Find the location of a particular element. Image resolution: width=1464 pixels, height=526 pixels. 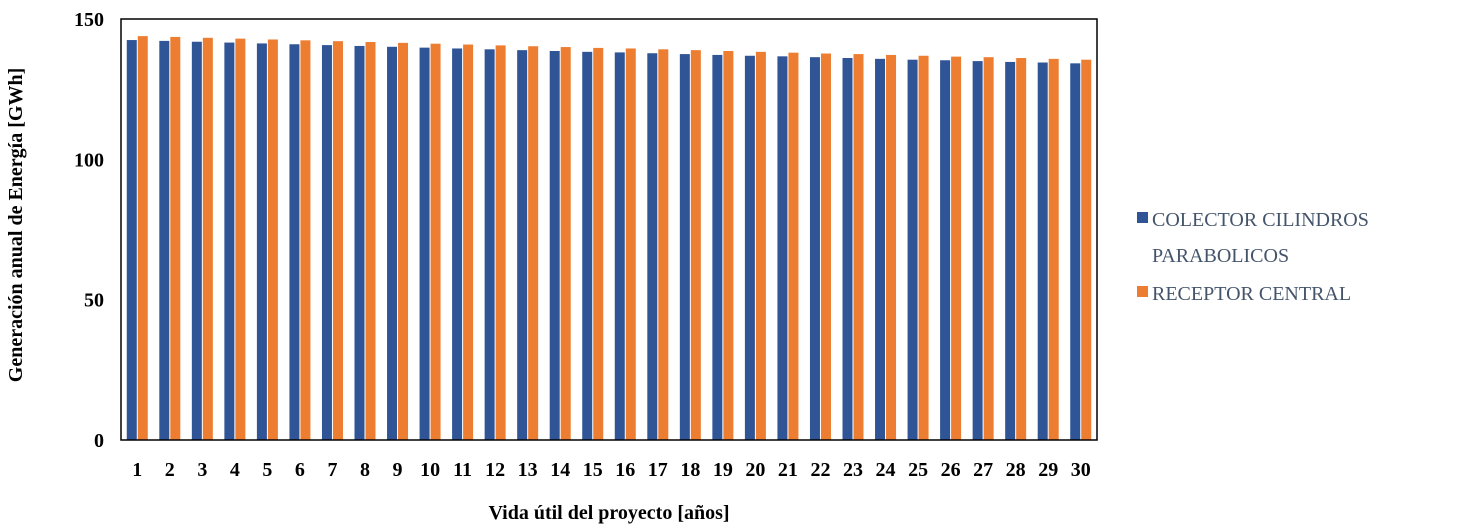

x-tick-label: 17 is located at coordinates (658, 470).